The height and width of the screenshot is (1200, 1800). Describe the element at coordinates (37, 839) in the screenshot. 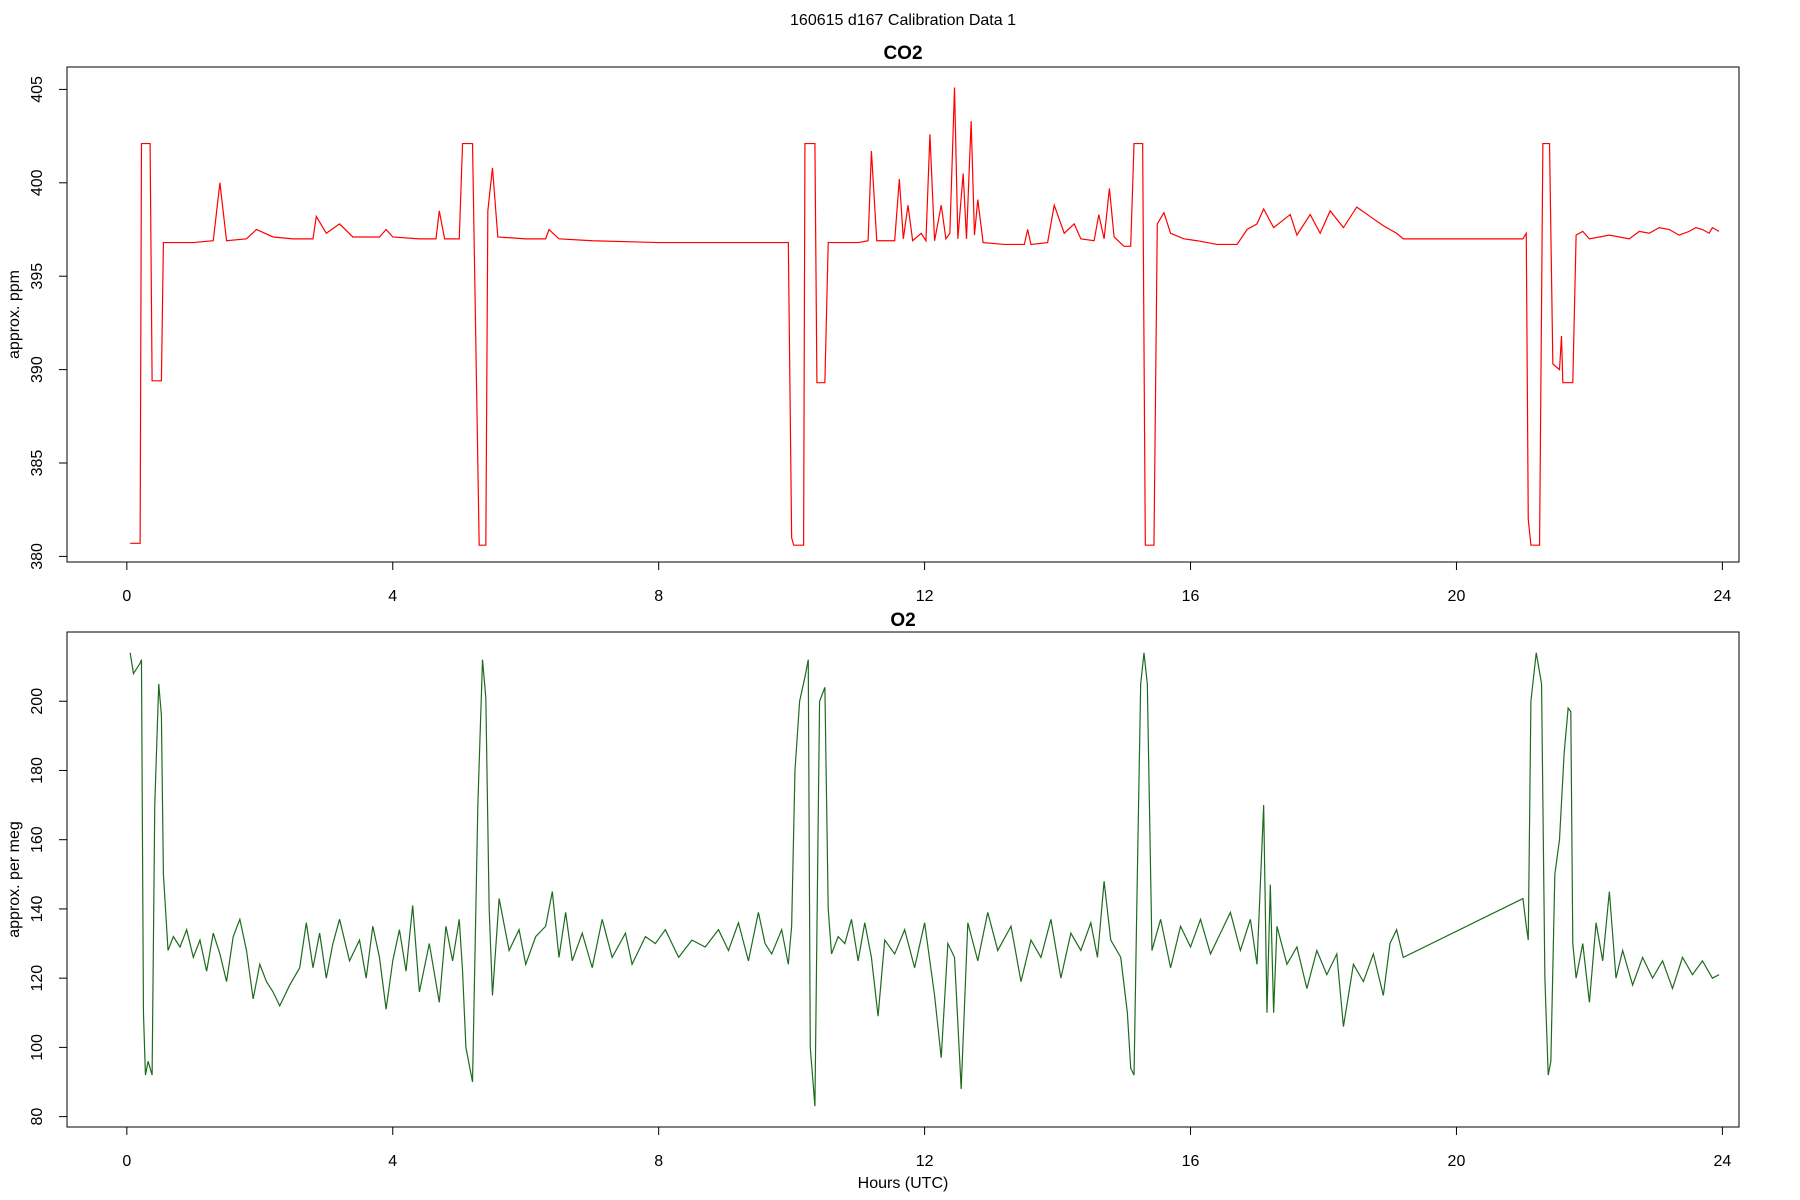

I see `y-tick-label: 160` at that location.